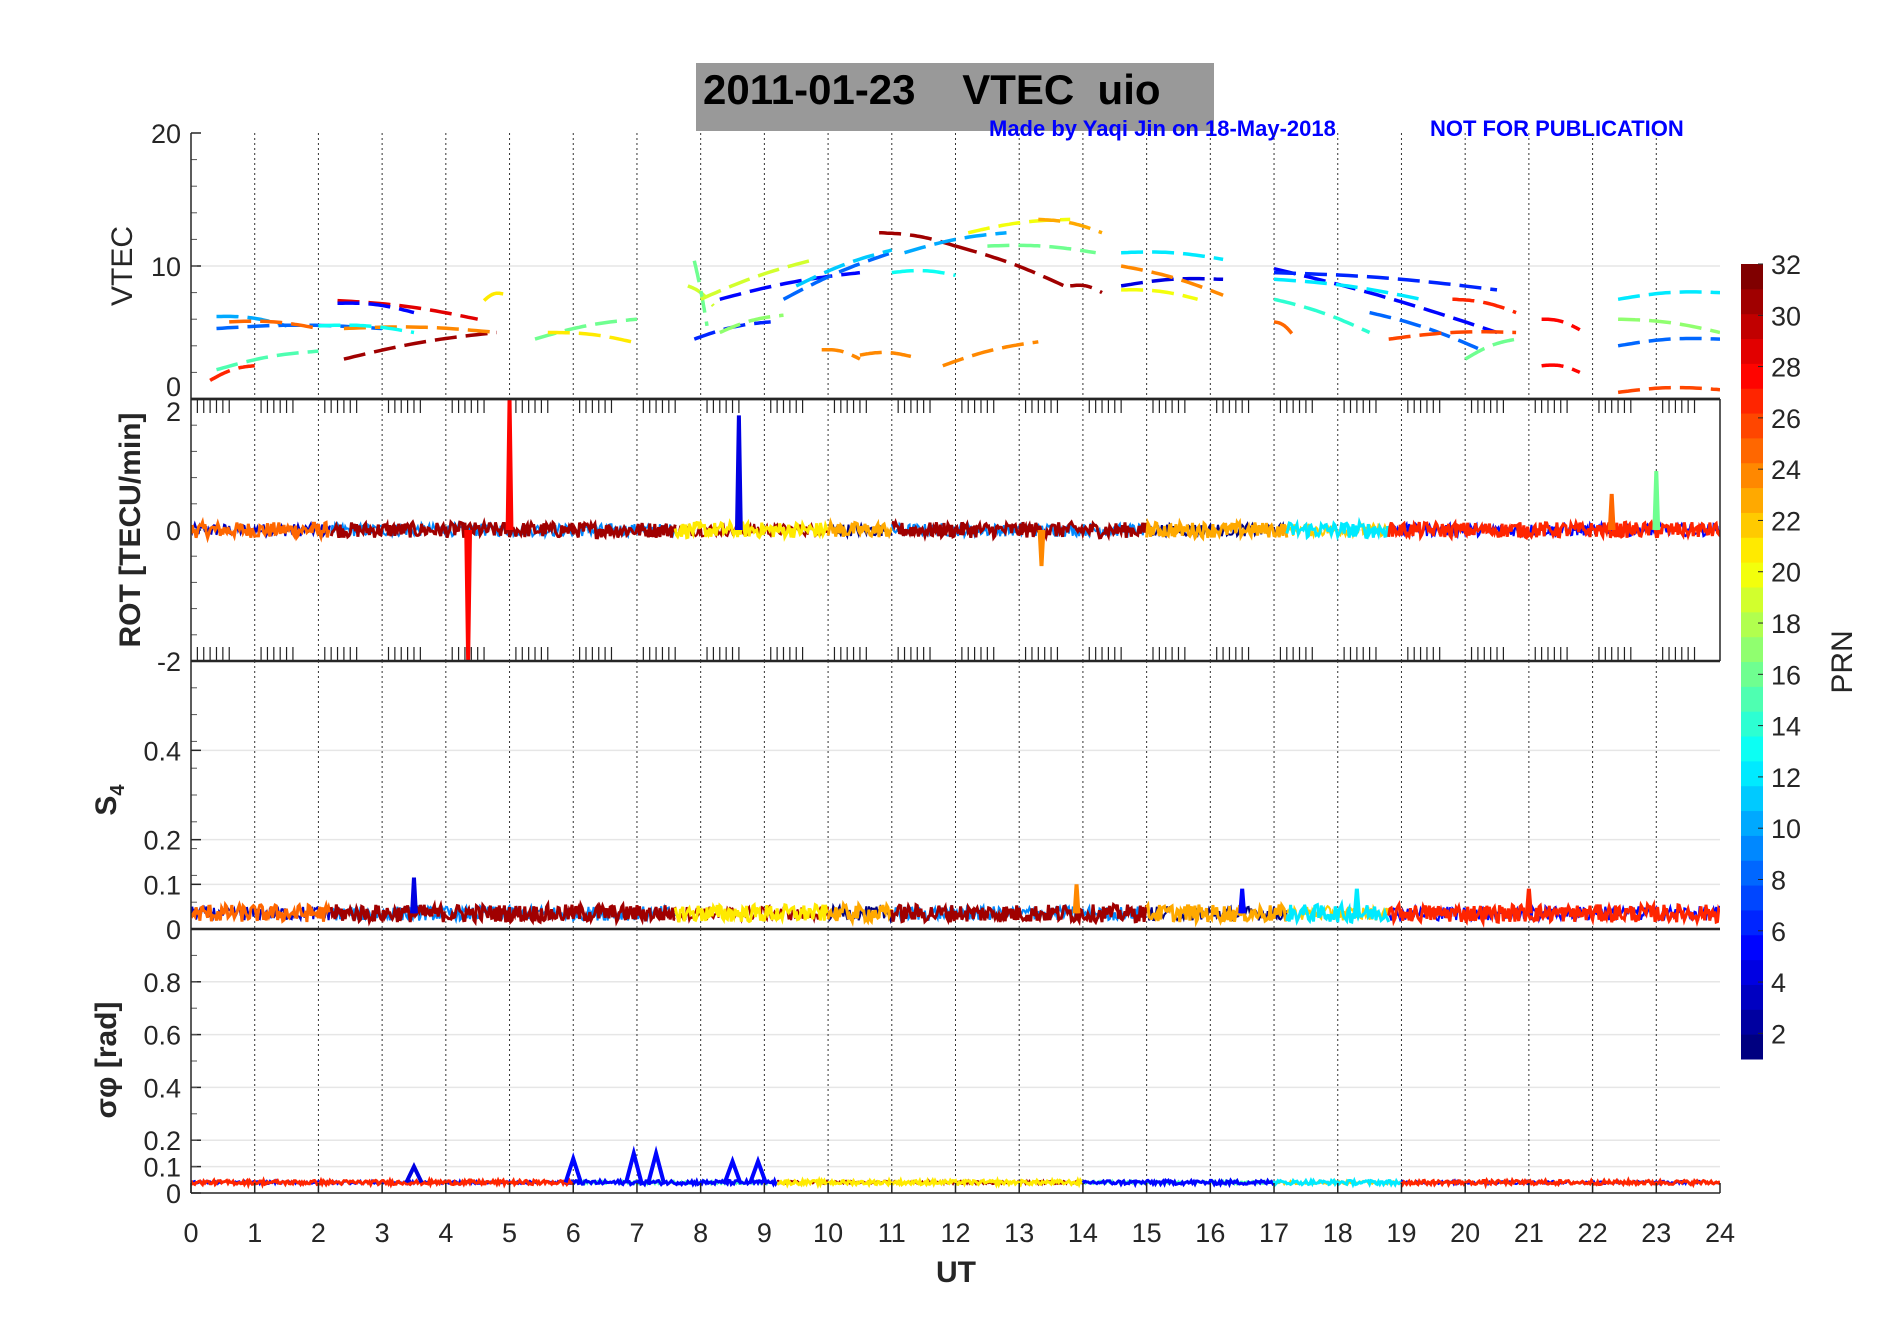 This screenshot has height=1330, width=1902. I want to click on vtec-arc-prn19, so click(757, 279).